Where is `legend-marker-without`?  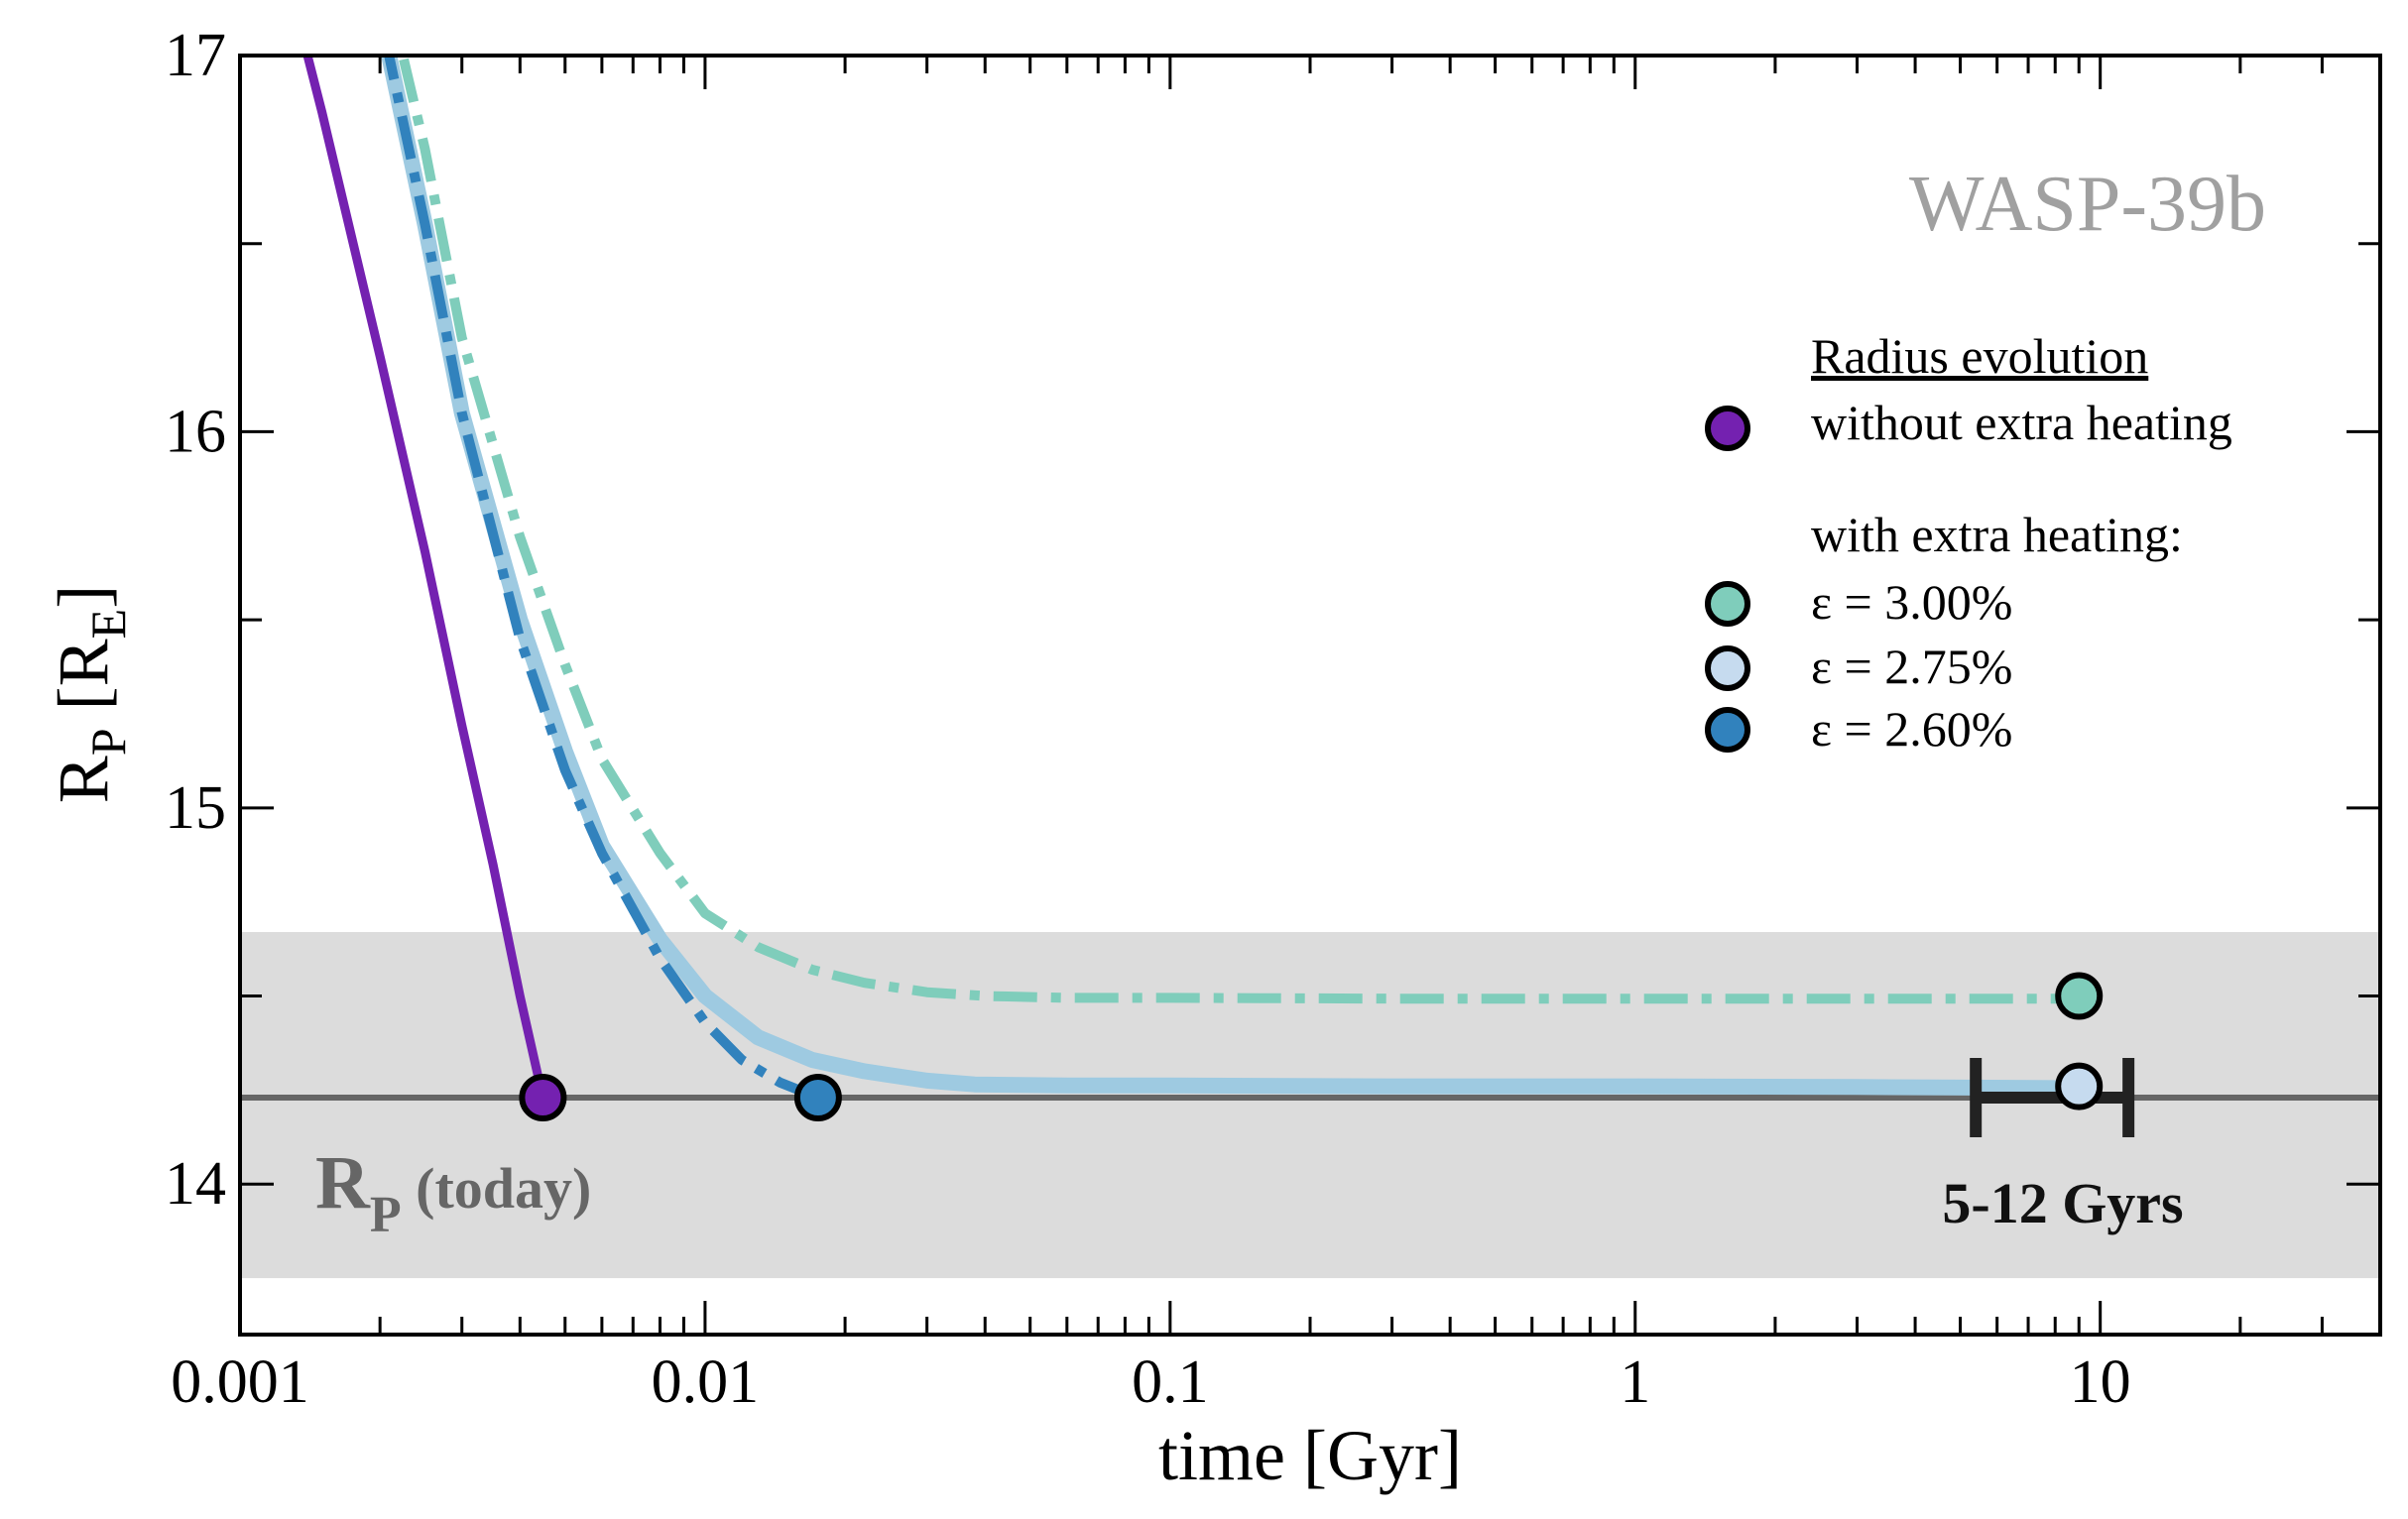
legend-marker-without is located at coordinates (1728, 429).